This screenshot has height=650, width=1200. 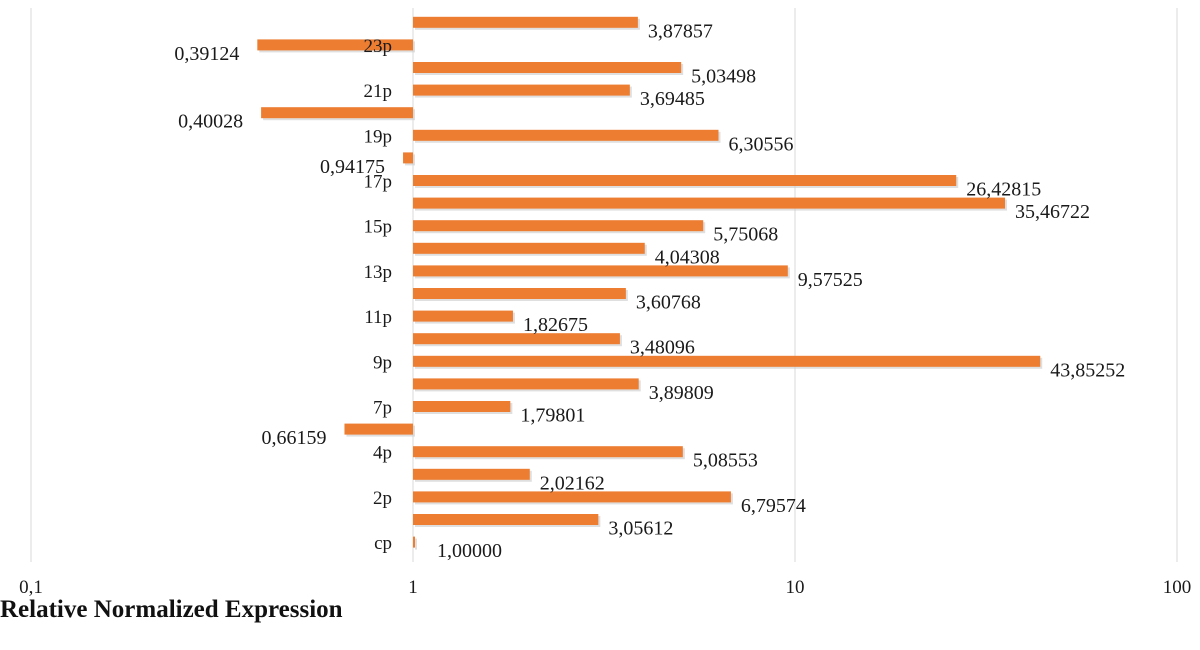 I want to click on x-tick-label-3: 100, so click(x=1177, y=587).